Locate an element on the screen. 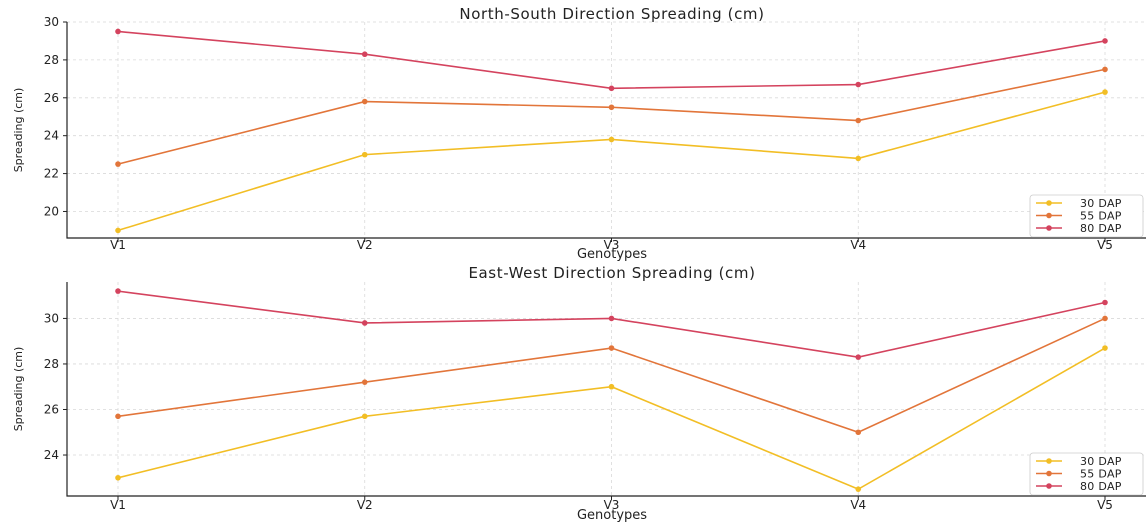 This screenshot has height=523, width=1146. y-tick-label: 22 is located at coordinates (51, 174).